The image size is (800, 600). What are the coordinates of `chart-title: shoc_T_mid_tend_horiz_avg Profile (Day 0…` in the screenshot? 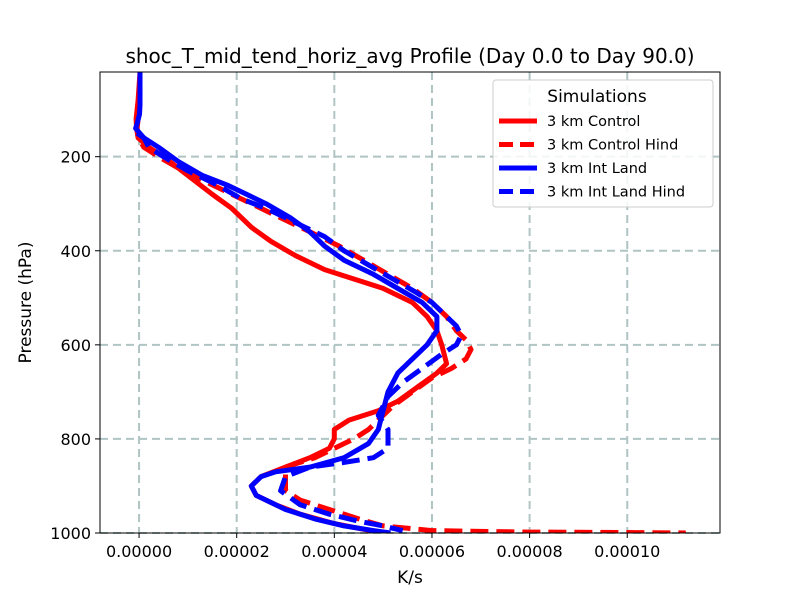 It's located at (409, 56).